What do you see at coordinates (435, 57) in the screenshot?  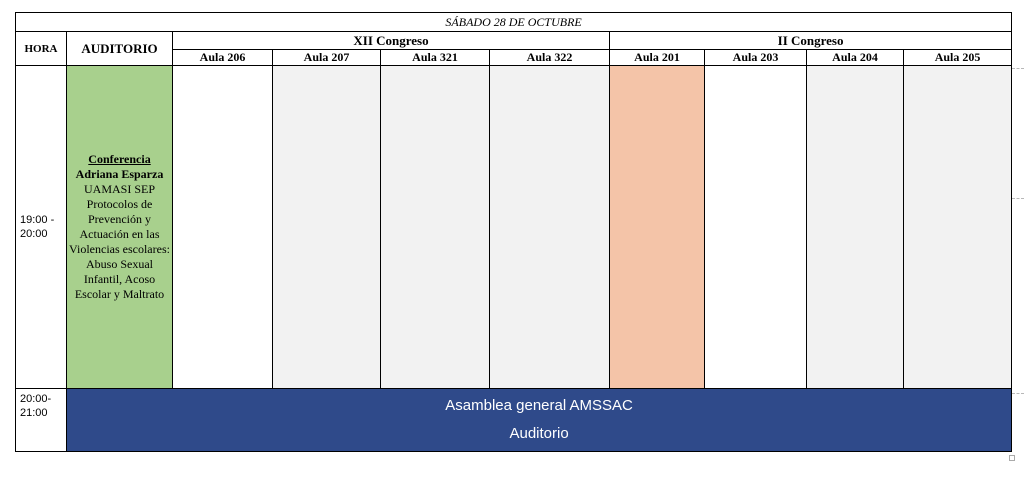 I see `aula-header: Aula 321` at bounding box center [435, 57].